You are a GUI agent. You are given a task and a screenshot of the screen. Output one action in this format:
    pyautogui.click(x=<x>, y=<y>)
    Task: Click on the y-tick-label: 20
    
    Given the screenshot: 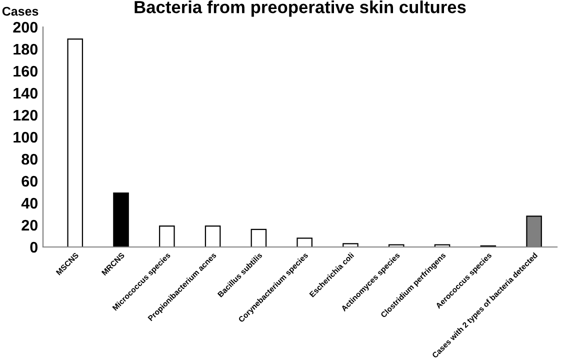 What is the action you would take?
    pyautogui.click(x=30, y=225)
    